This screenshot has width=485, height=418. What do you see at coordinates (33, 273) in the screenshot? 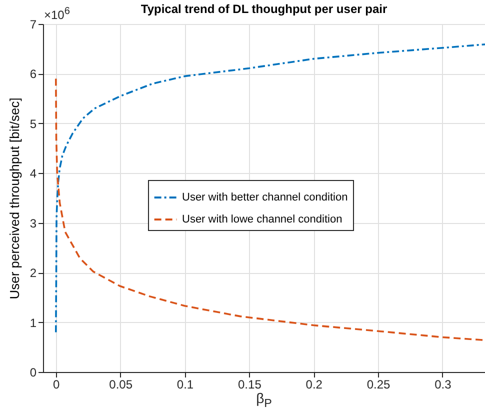
I see `y-tick-label: 2` at bounding box center [33, 273].